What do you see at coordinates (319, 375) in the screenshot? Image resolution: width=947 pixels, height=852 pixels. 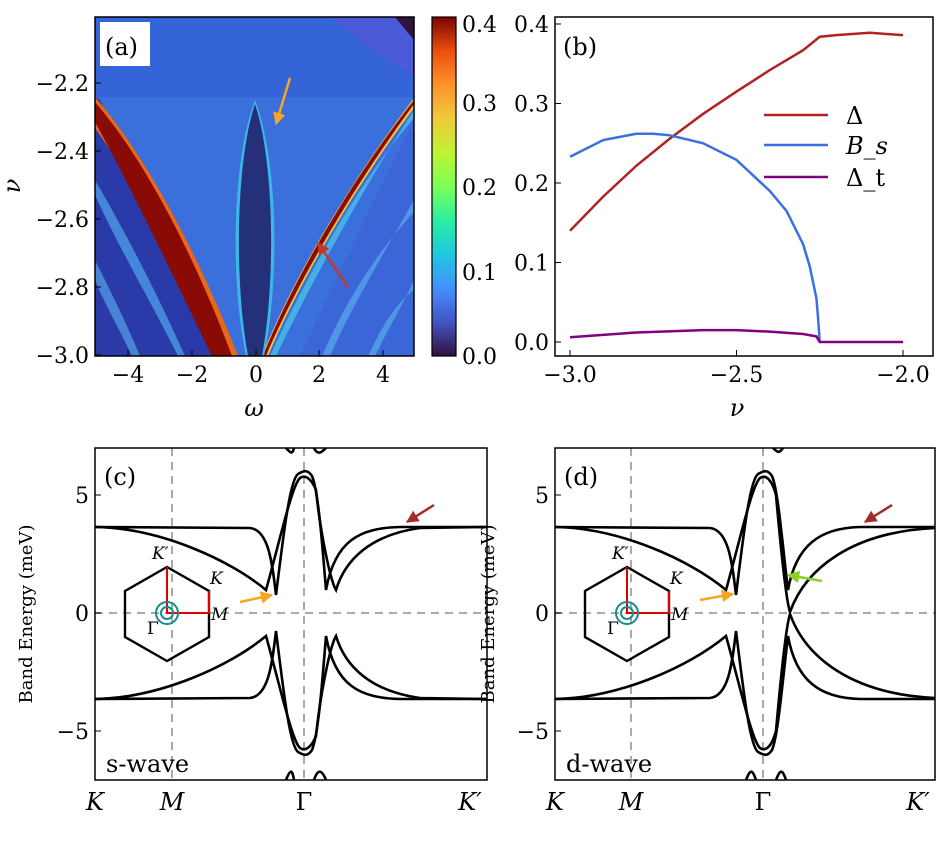 I see `x-tick-label: 2` at bounding box center [319, 375].